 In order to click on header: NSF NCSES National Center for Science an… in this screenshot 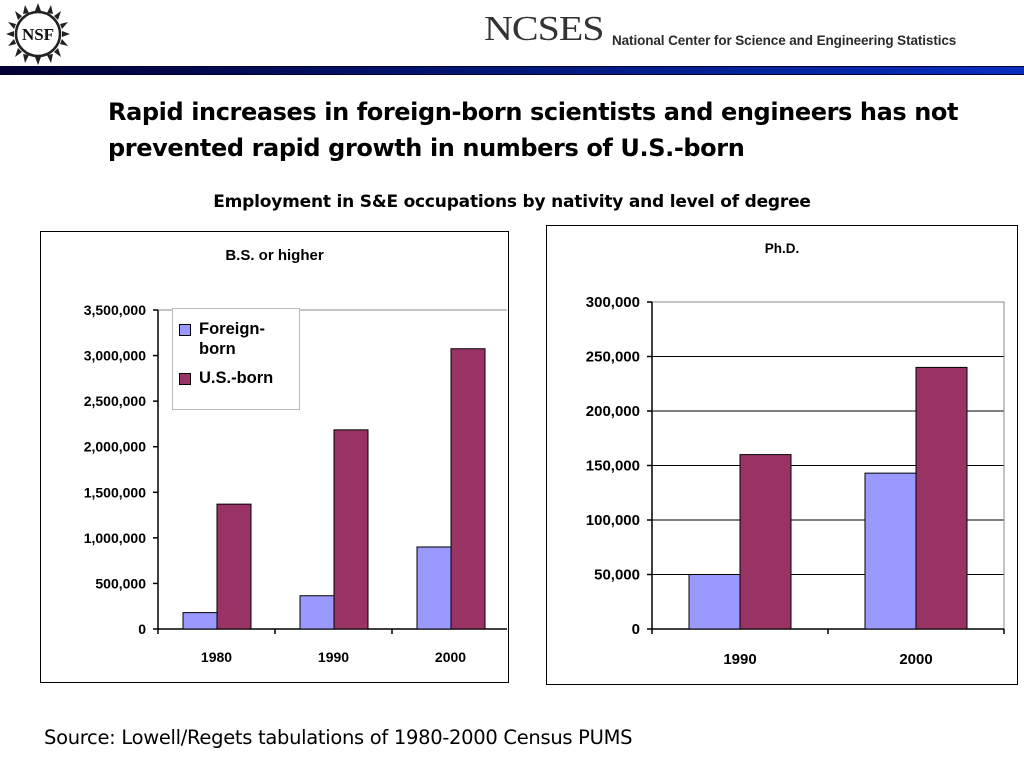, I will do `click(512, 33)`.